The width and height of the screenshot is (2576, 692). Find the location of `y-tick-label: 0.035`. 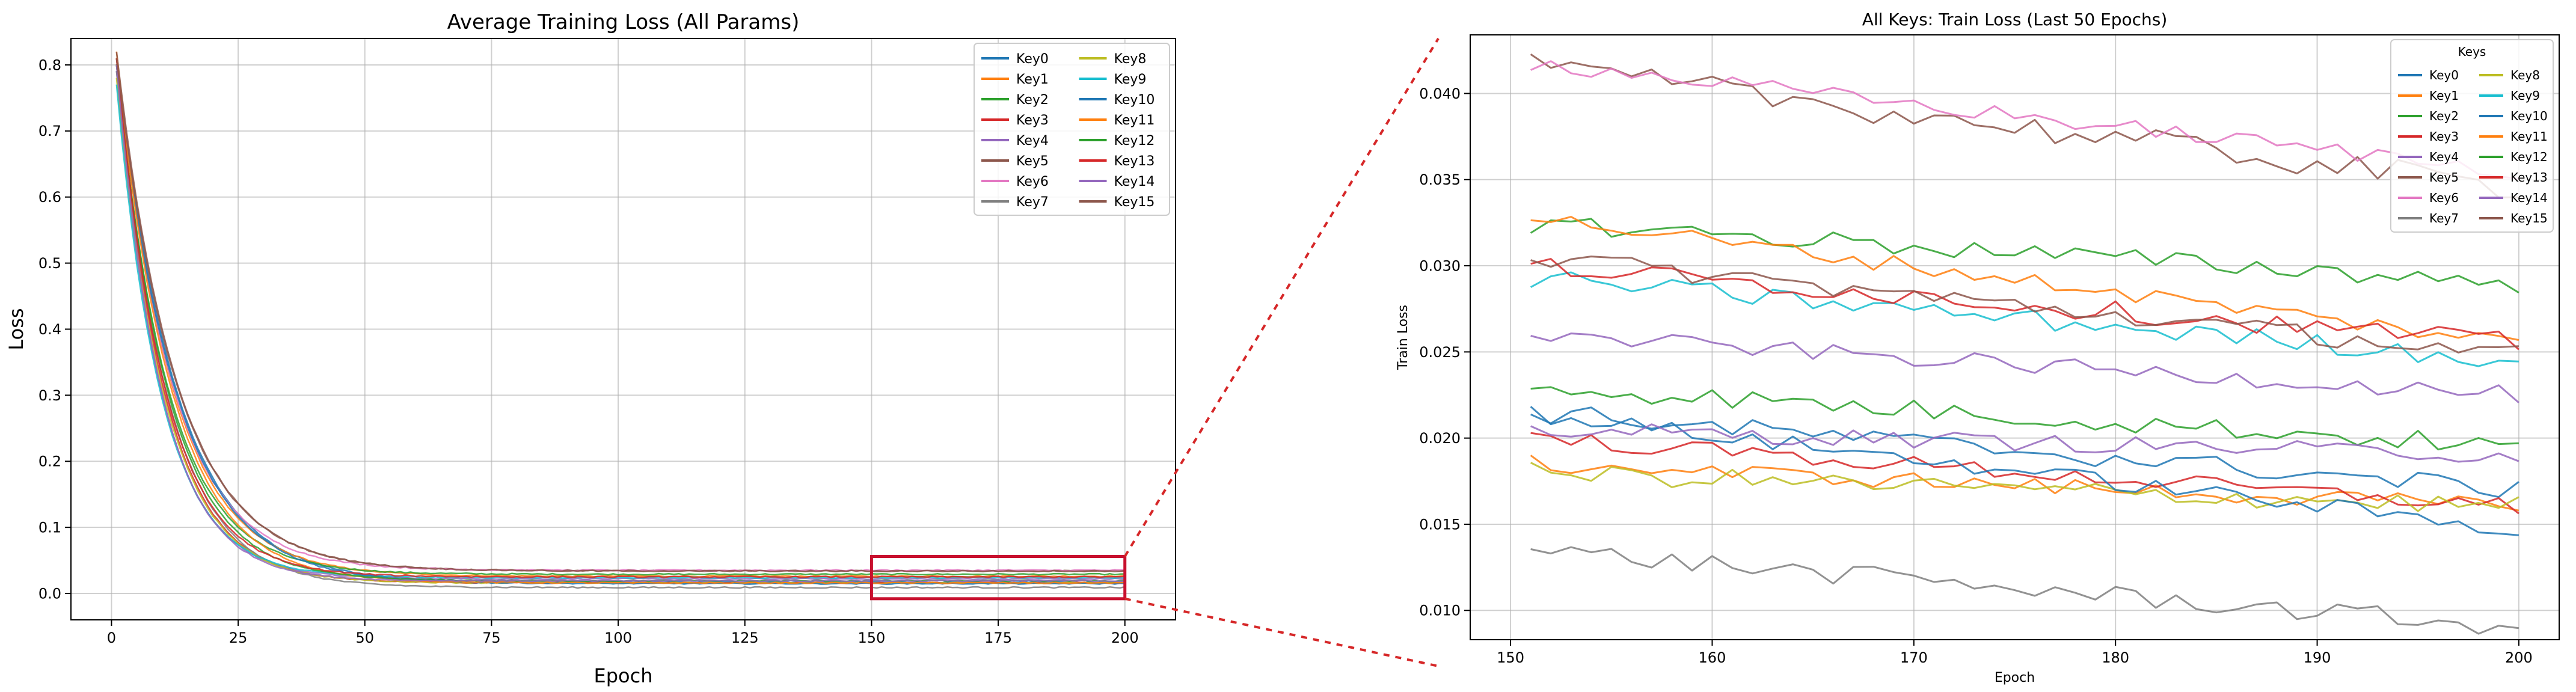

y-tick-label: 0.035 is located at coordinates (1440, 179).